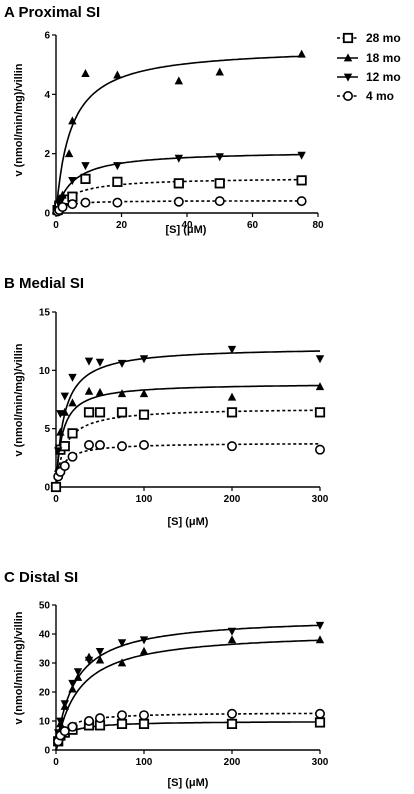 This screenshot has width=414, height=794. I want to click on legend-marker-12-mo, so click(348, 77).